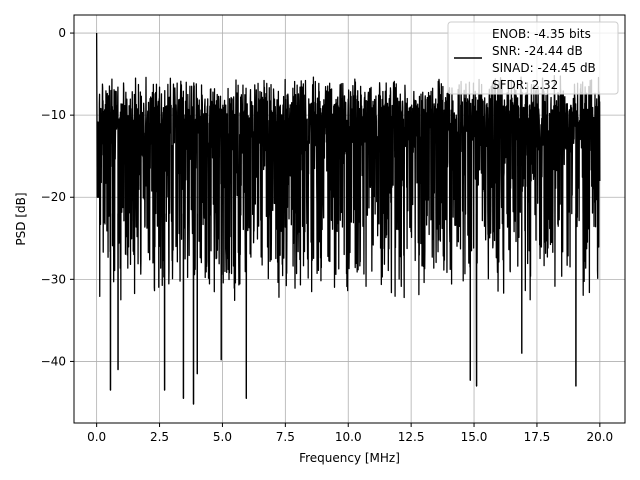 This screenshot has width=640, height=480. Describe the element at coordinates (348, 437) in the screenshot. I see `x-tick-label: 10.0` at that location.